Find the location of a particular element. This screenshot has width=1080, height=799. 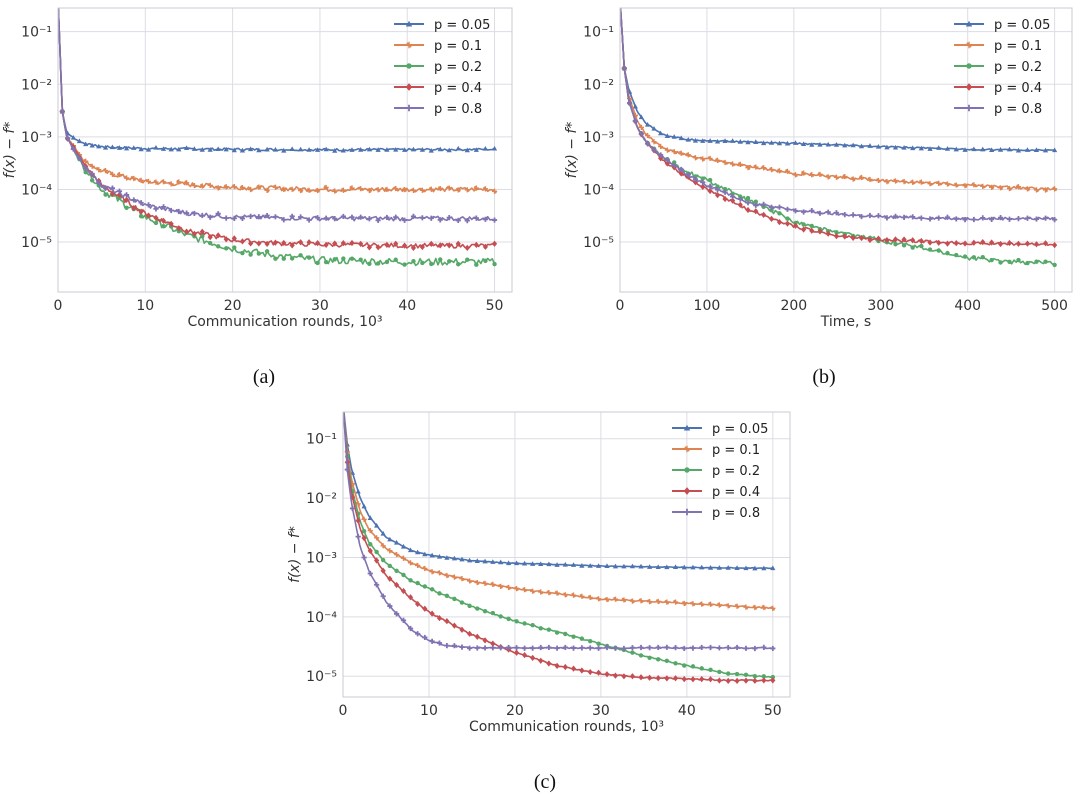

y-tick-label: 10⁻² is located at coordinates (36, 85).